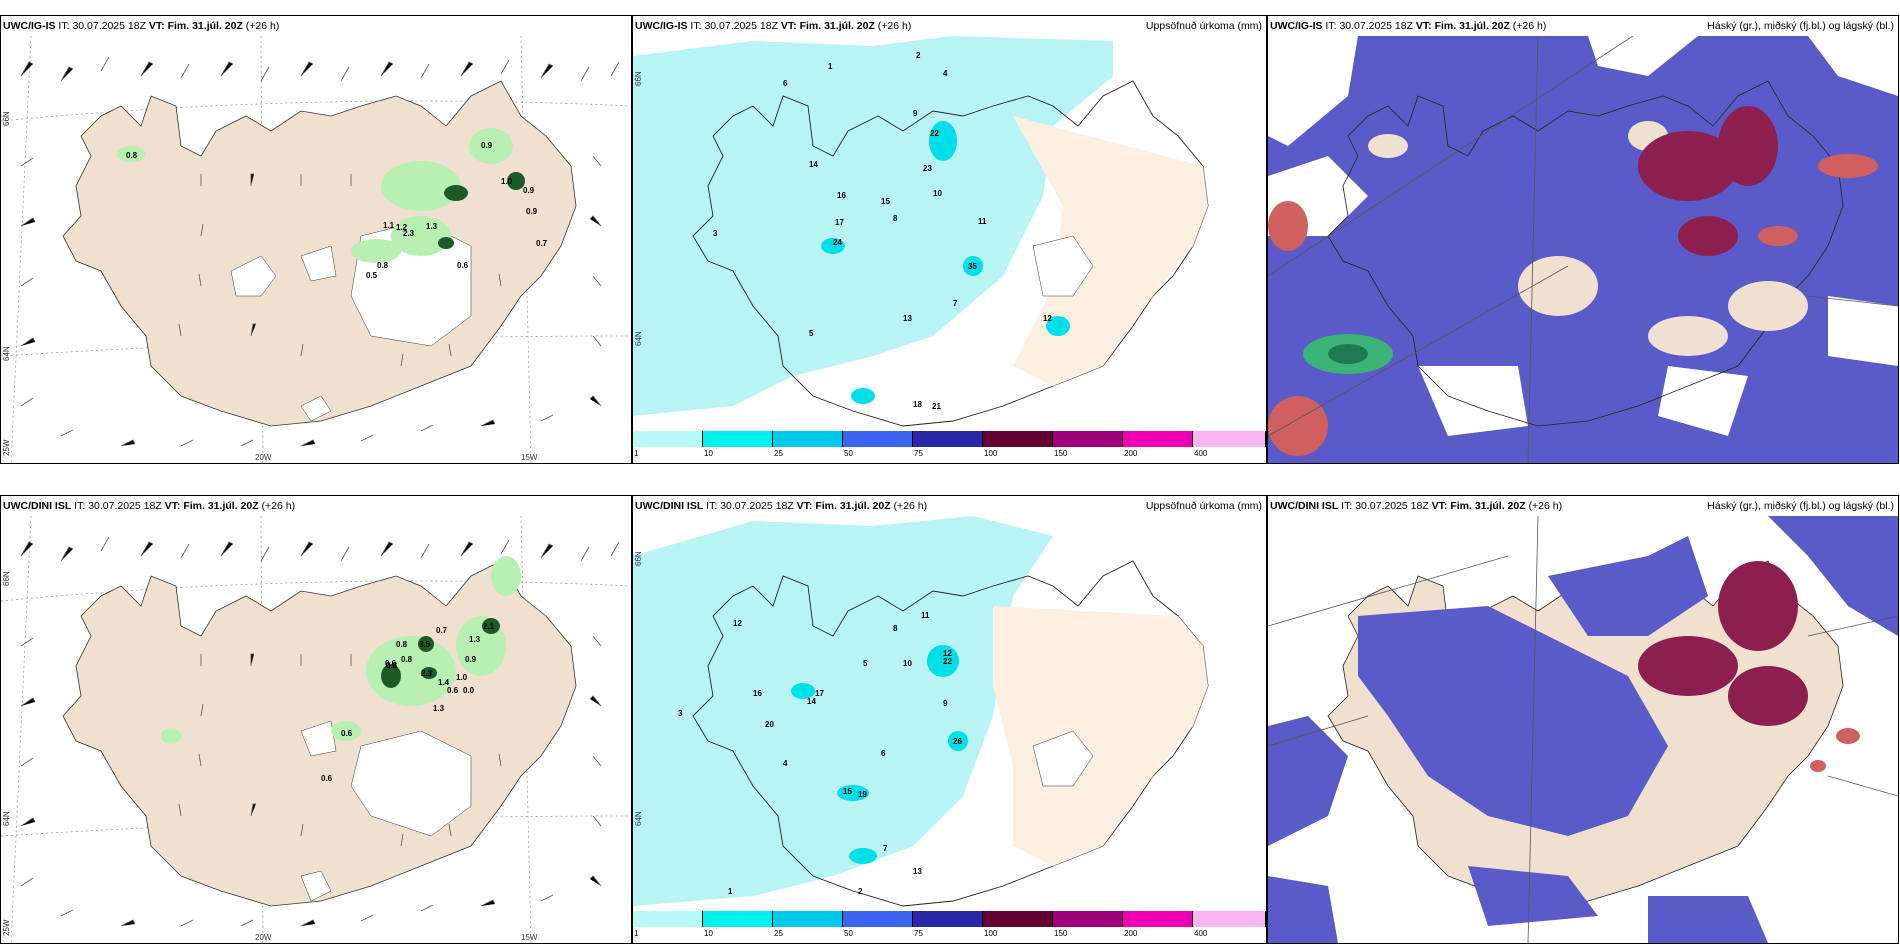 The width and height of the screenshot is (1900, 950). I want to click on wind-value: 3.5, so click(425, 644).